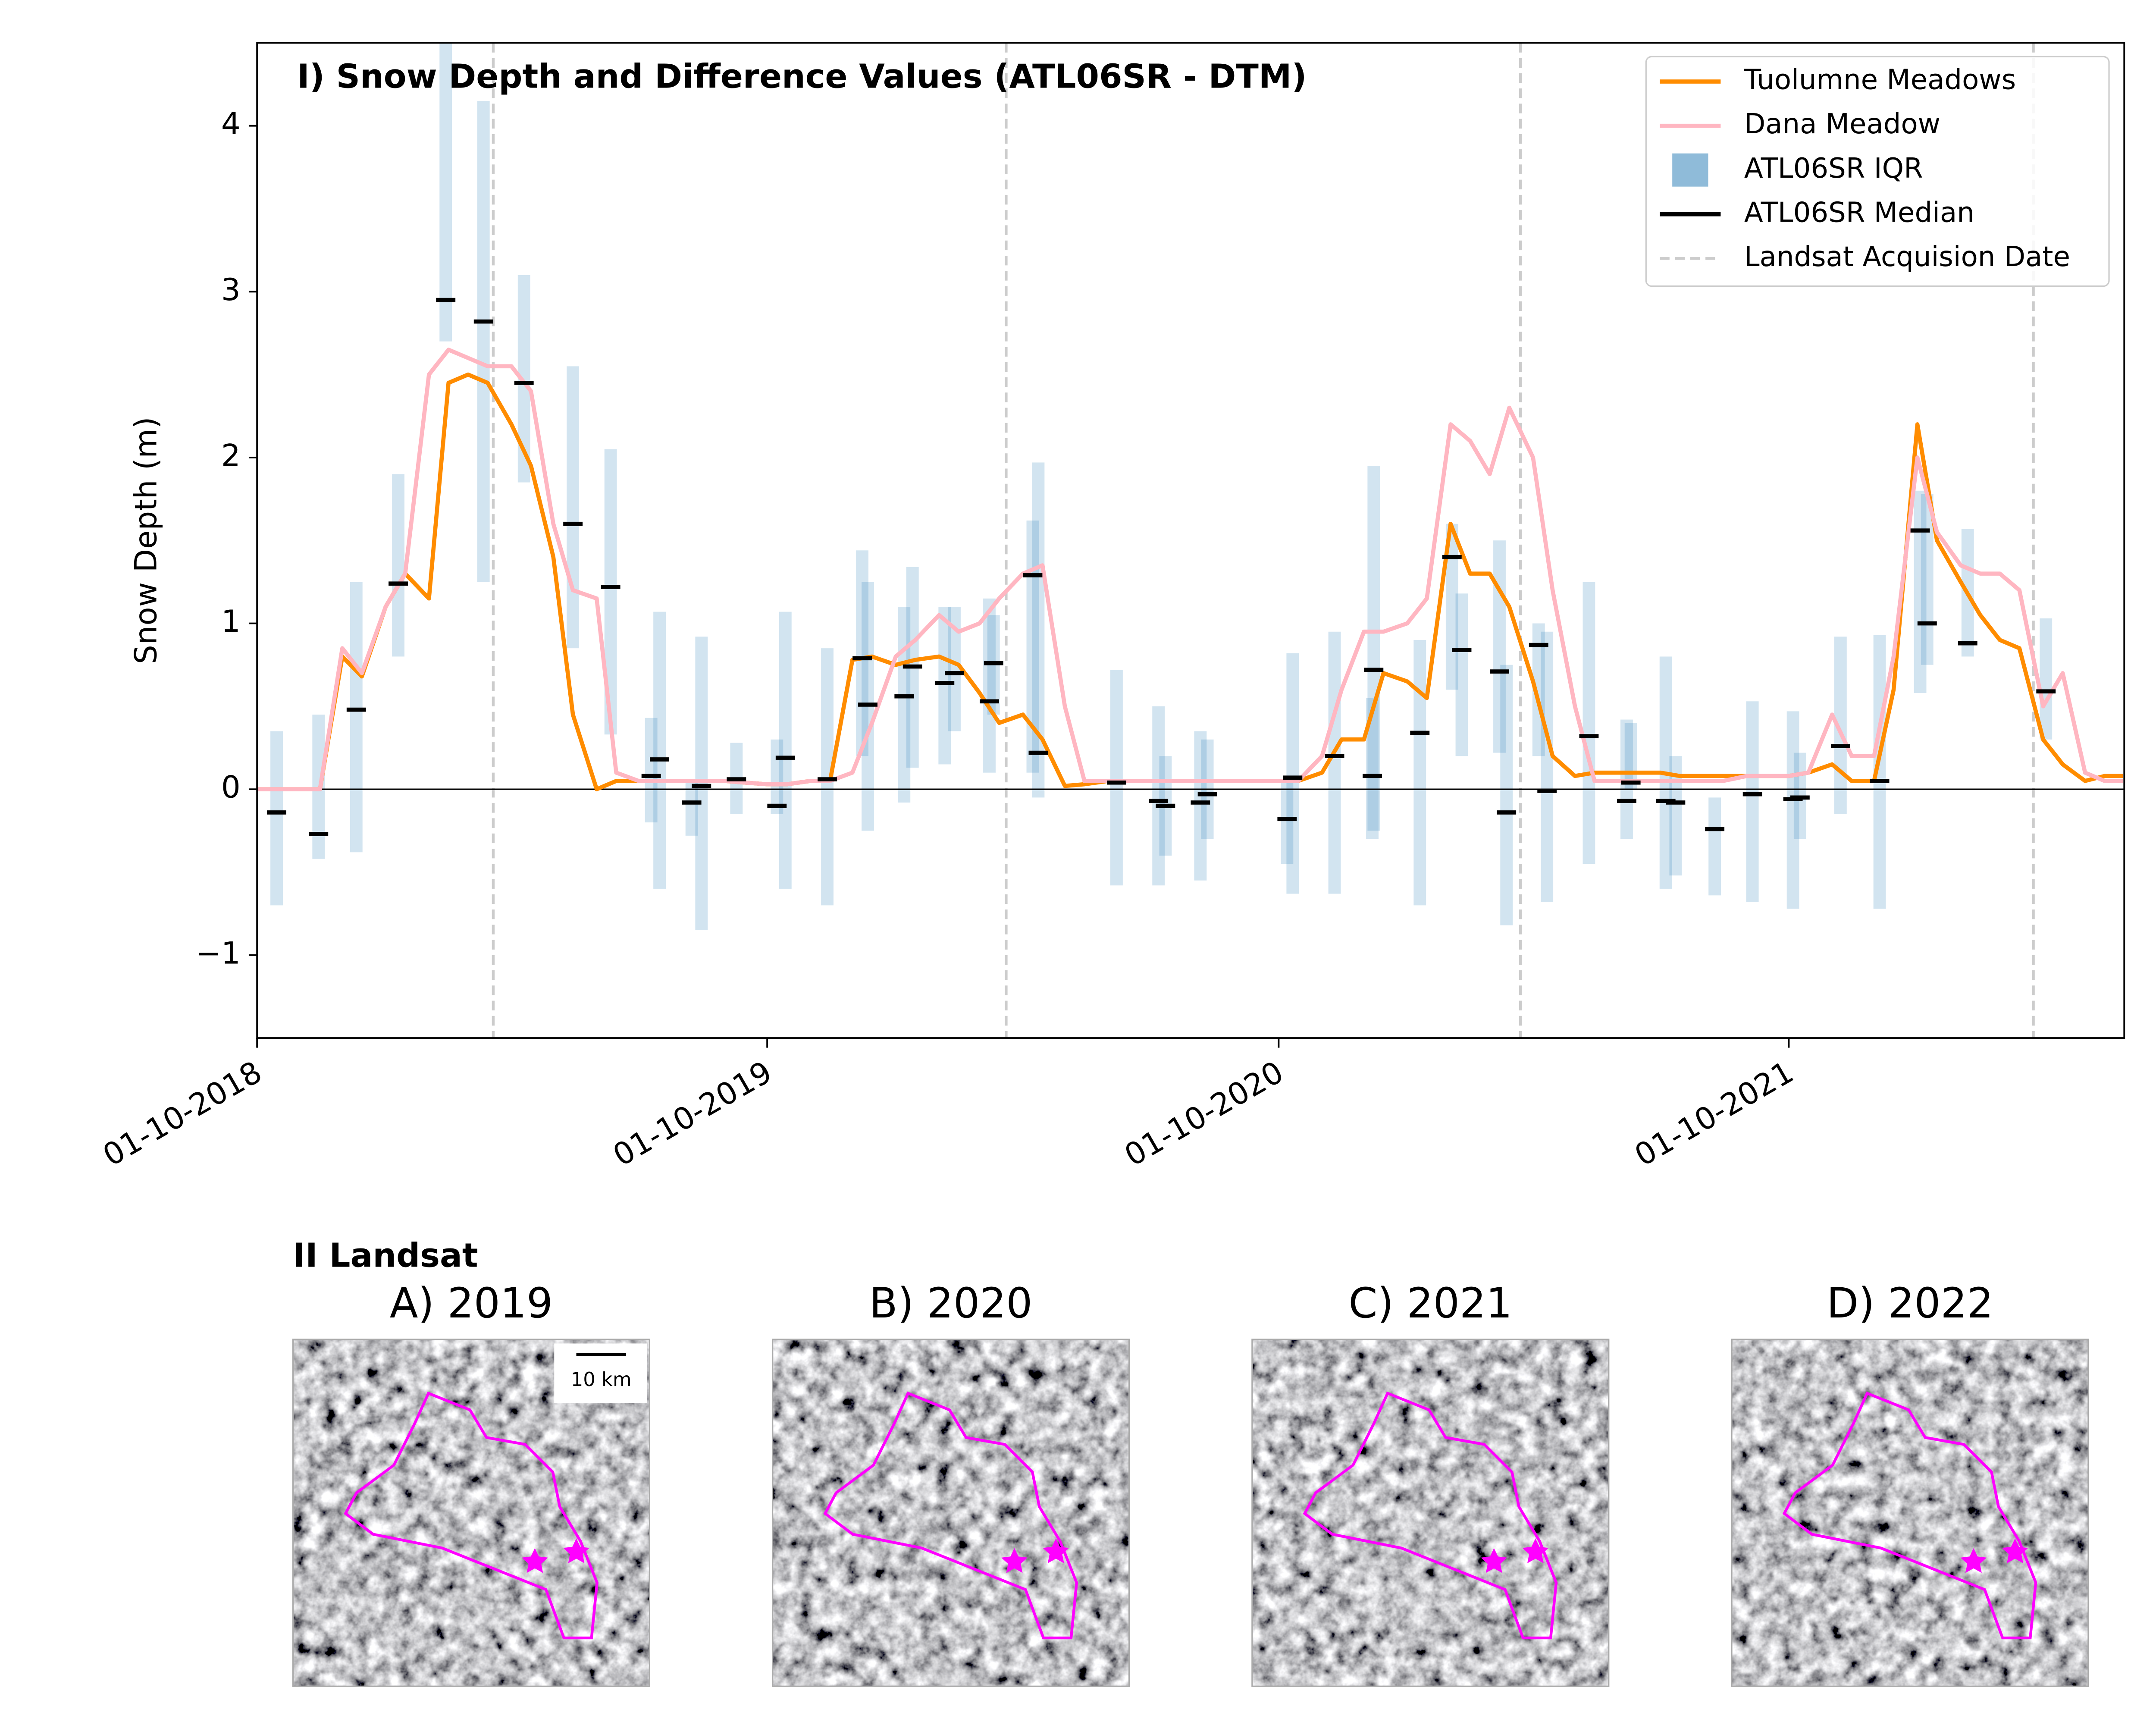 The height and width of the screenshot is (1725, 2156). I want to click on x-tick-label: 01-10-2021, so click(1714, 1113).